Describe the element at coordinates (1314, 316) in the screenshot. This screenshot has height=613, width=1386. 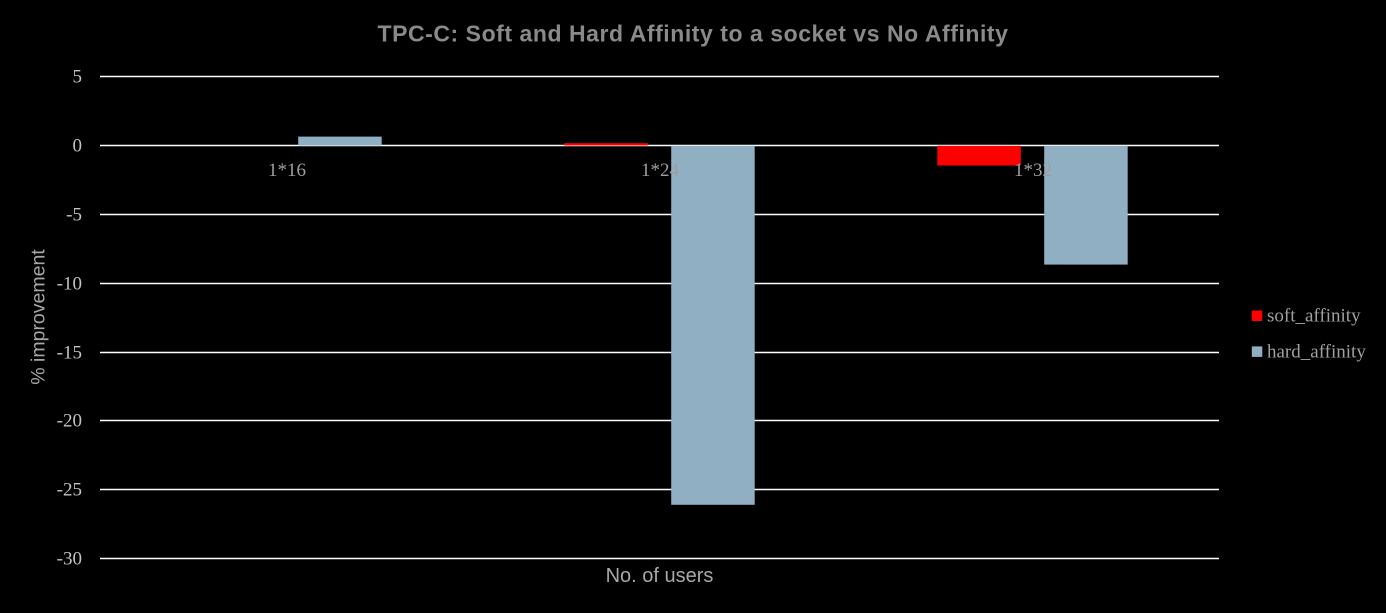
I see `svg-text: soft_affinity` at that location.